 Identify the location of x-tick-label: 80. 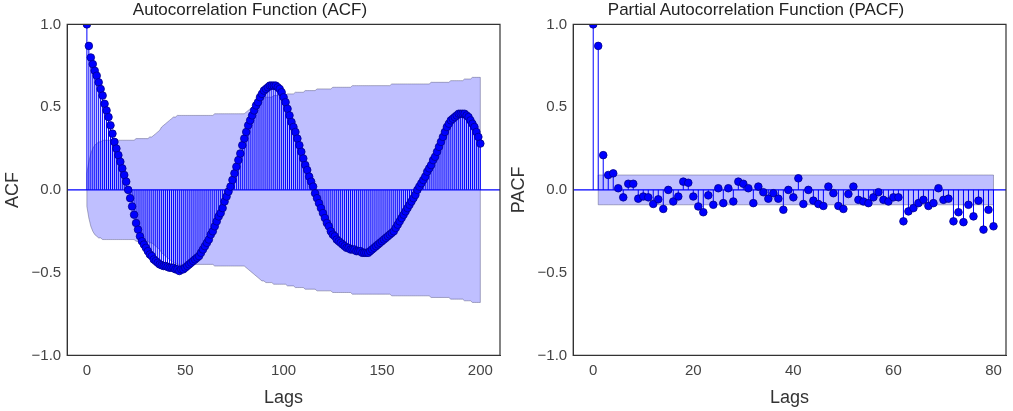
(993, 369).